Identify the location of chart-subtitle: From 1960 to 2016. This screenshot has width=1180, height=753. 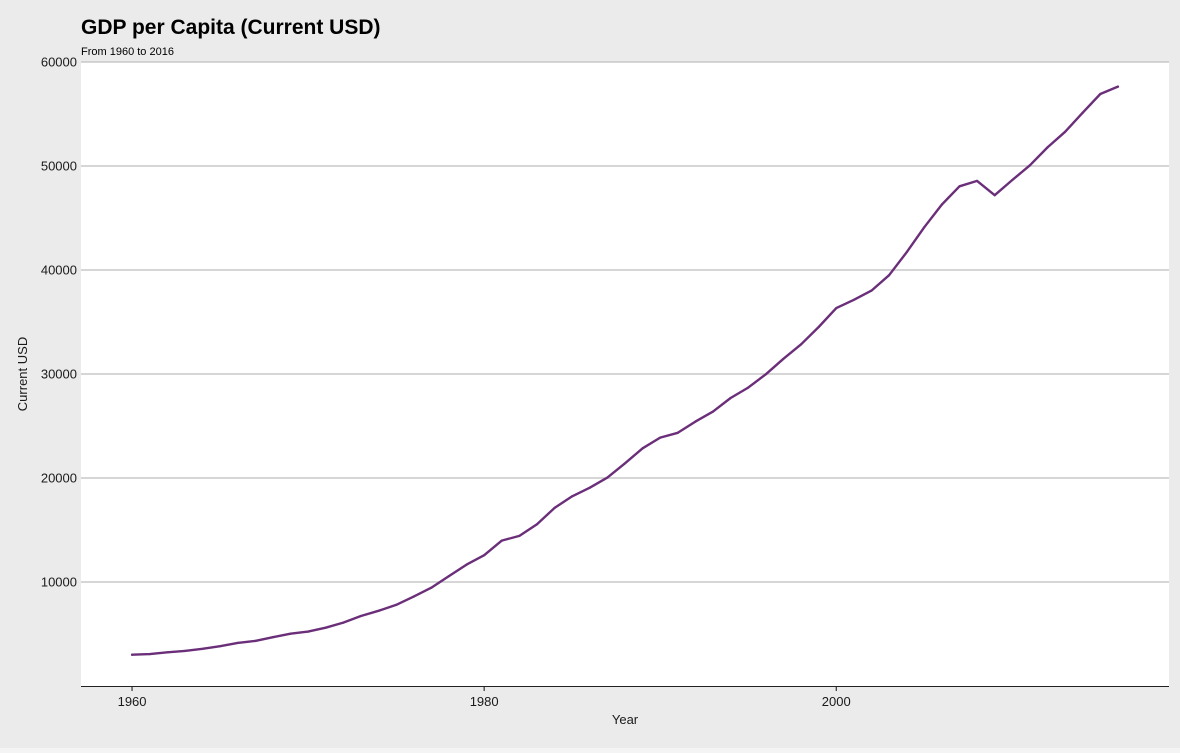
(127, 52).